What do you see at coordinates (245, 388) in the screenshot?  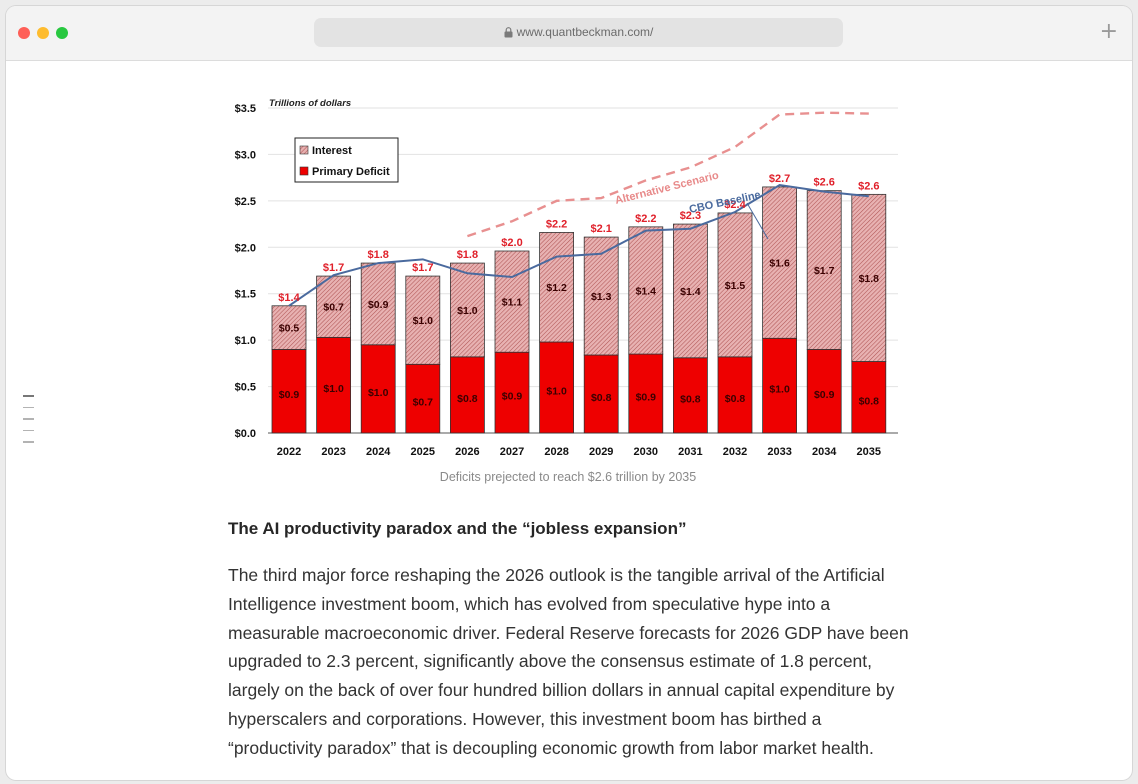 I see `y-tick-label: $0.5` at bounding box center [245, 388].